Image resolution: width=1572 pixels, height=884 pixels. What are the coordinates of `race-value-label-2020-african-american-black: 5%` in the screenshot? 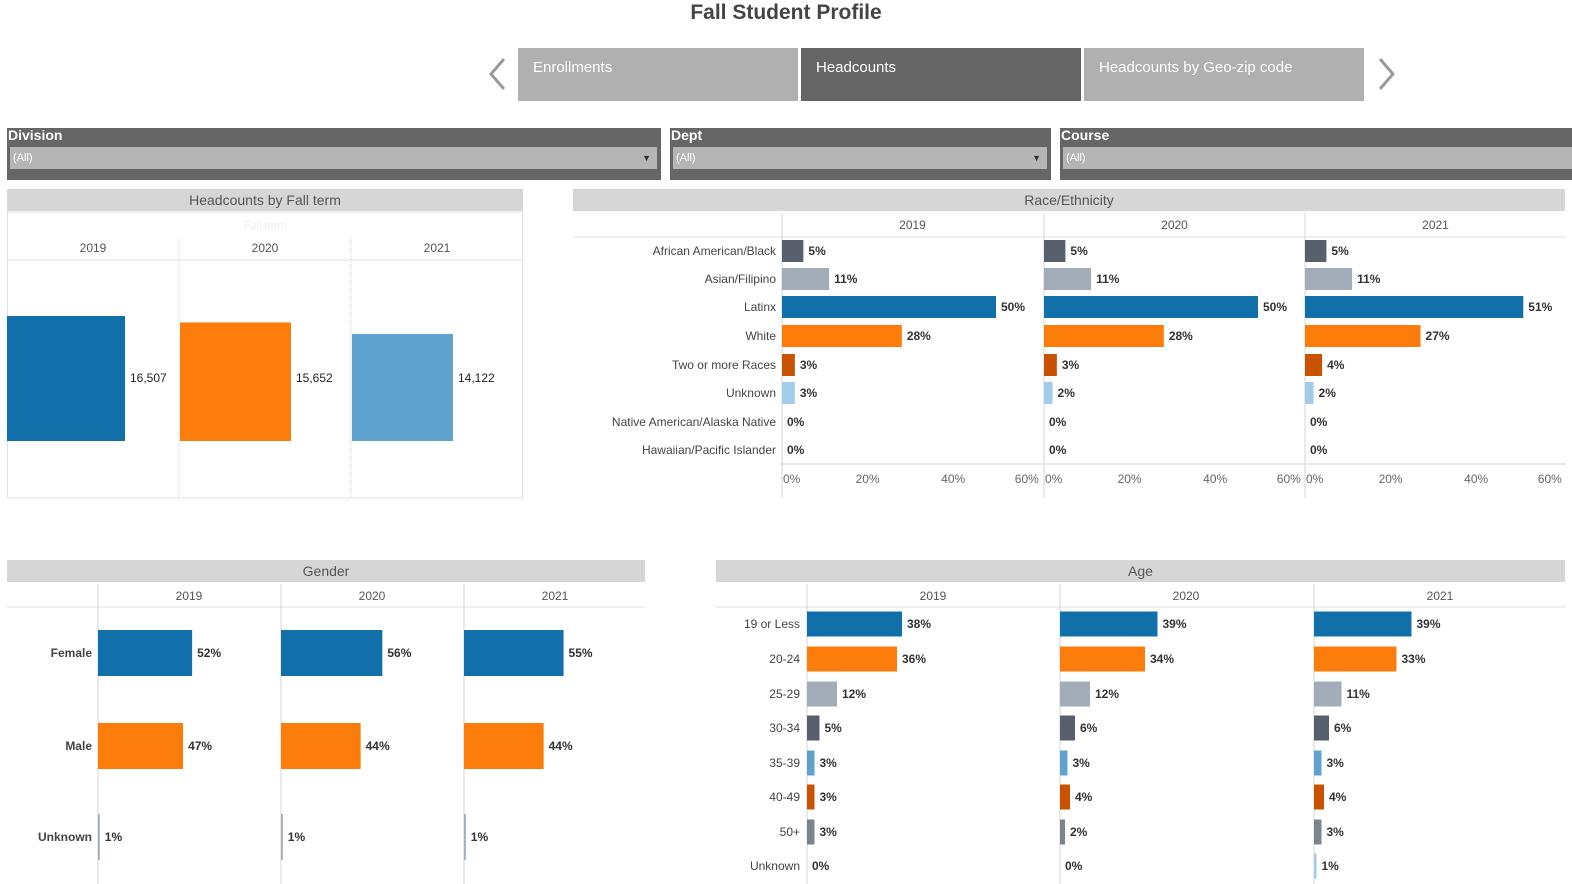 It's located at (1079, 251).